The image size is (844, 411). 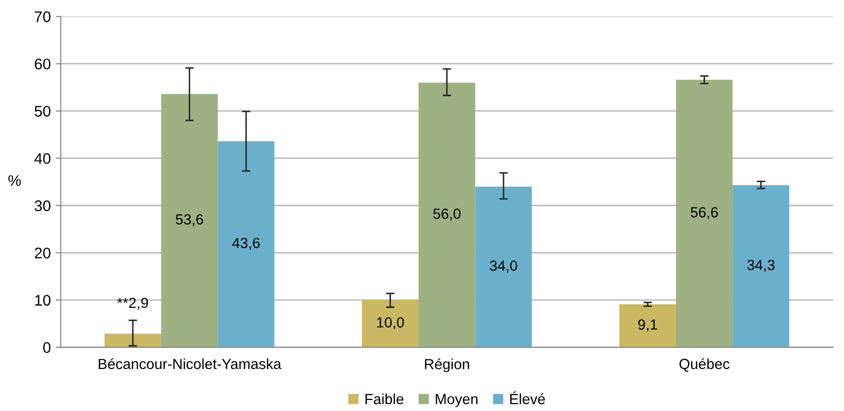 I want to click on data-label: 10,0, so click(x=390, y=323).